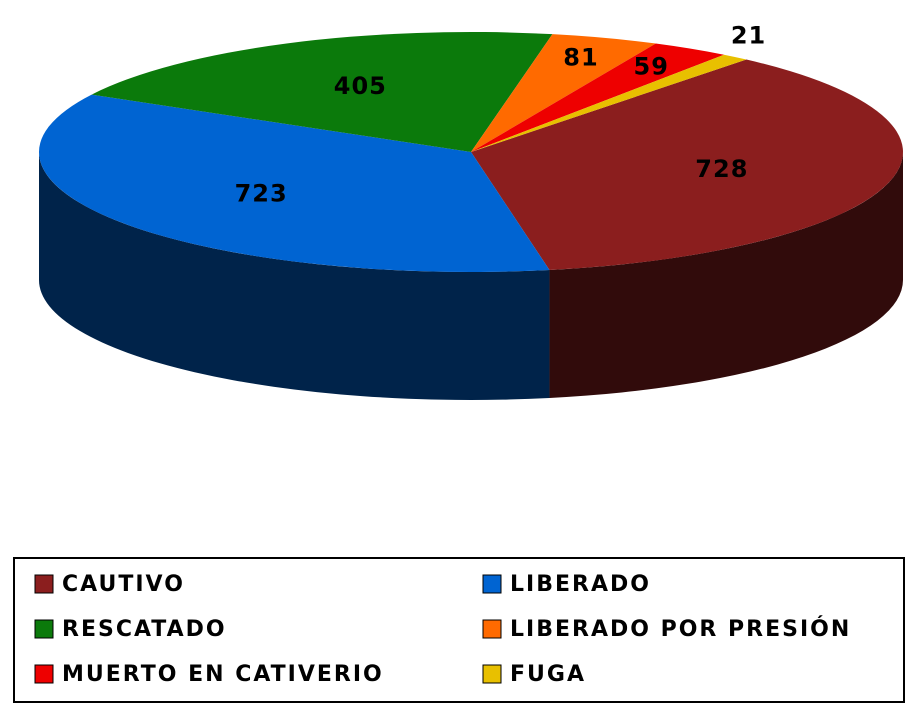 The image size is (919, 707). What do you see at coordinates (580, 584) in the screenshot?
I see `legend-label: LIBERADO` at bounding box center [580, 584].